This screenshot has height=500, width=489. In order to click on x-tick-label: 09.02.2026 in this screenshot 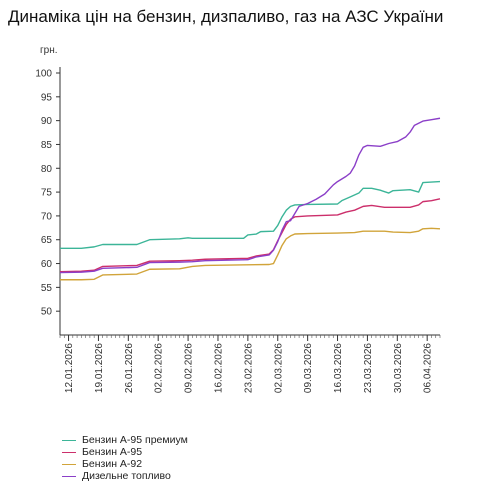, I will do `click(189, 368)`.